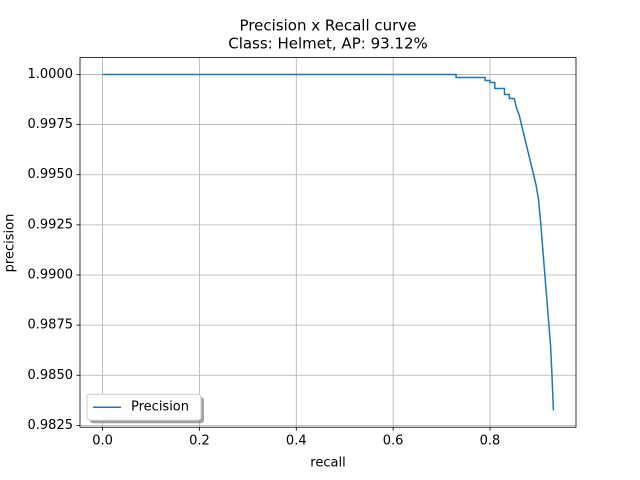  Describe the element at coordinates (160, 407) in the screenshot. I see `legend-label: Precision` at that location.